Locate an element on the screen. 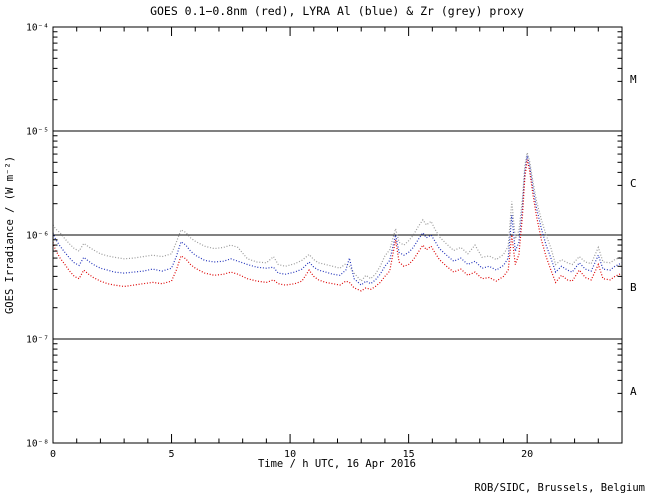 Image resolution: width=650 pixels, height=500 pixels. flare-class-label-a: A is located at coordinates (633, 391).